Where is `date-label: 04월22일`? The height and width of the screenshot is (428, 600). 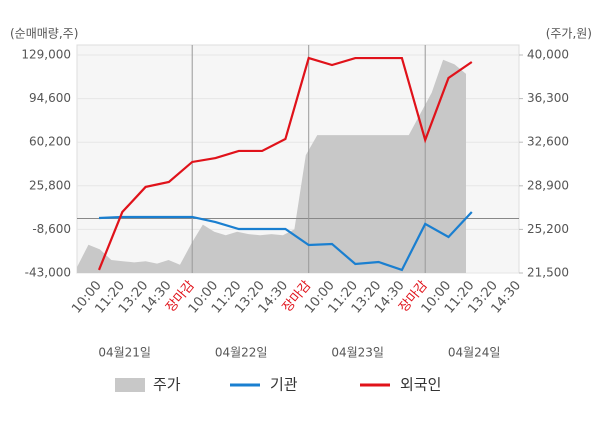
date-label: 04월22일 is located at coordinates (241, 353).